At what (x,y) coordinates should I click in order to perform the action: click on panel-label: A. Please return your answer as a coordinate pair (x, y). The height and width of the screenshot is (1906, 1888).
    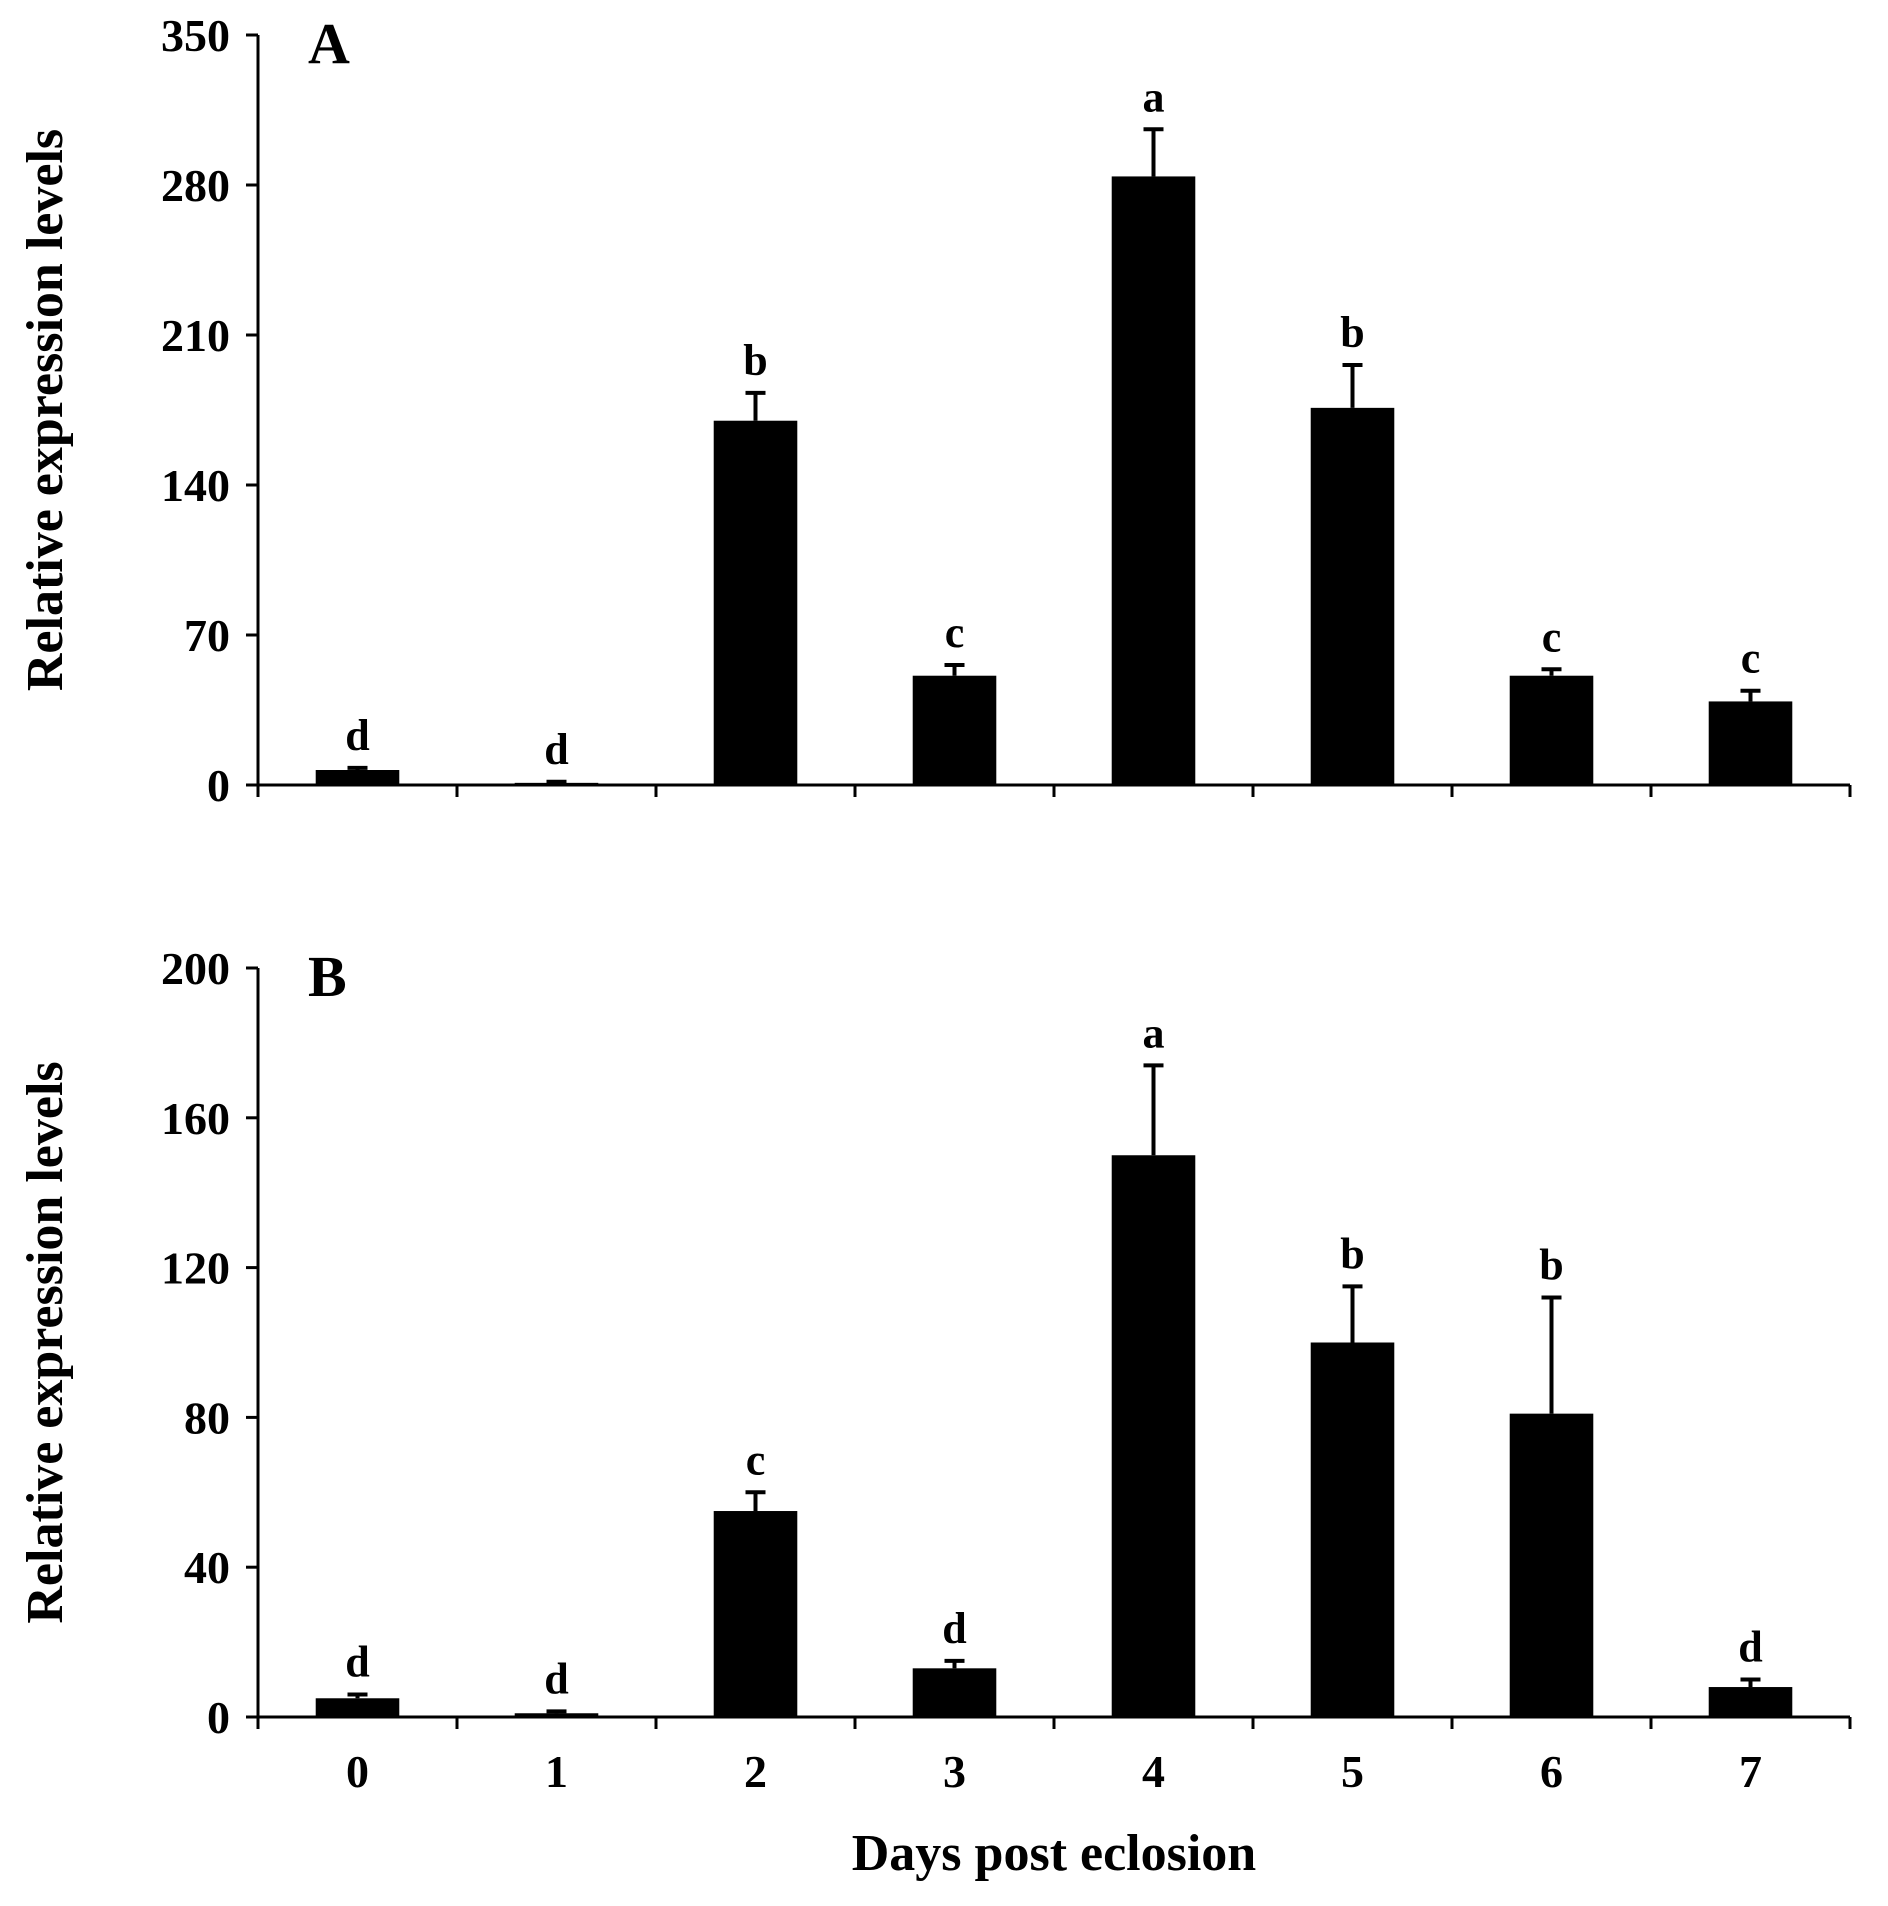
    Looking at the image, I should click on (329, 43).